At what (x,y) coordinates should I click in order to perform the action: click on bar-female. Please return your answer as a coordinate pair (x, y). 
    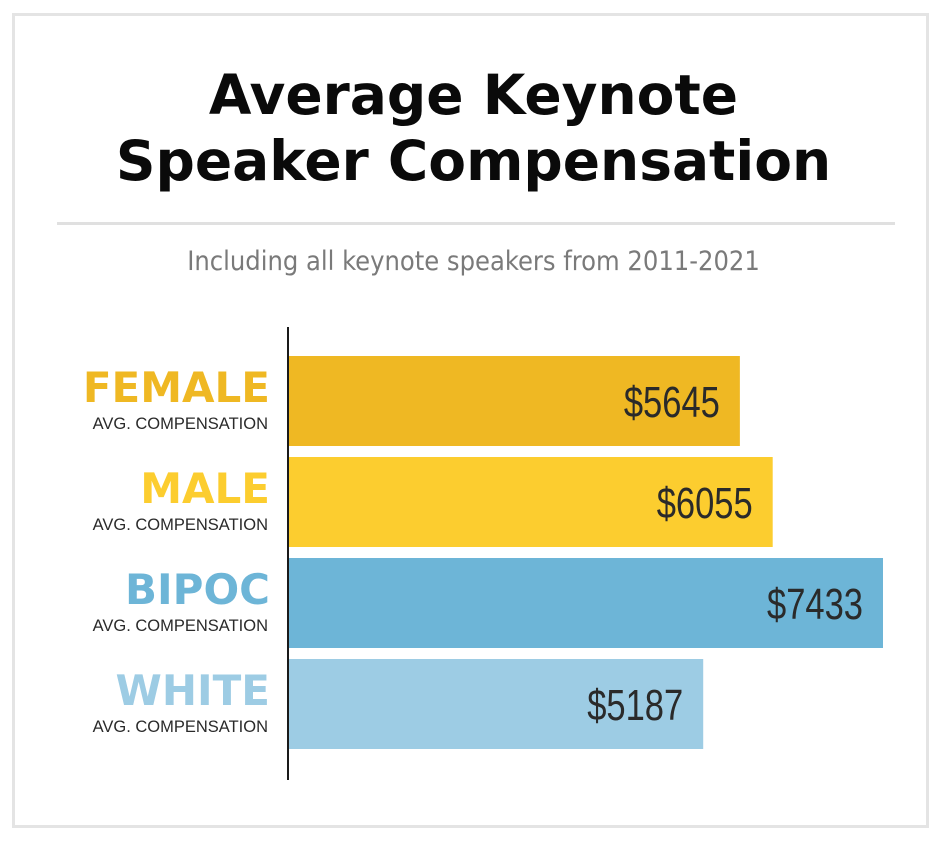
    Looking at the image, I should click on (514, 401).